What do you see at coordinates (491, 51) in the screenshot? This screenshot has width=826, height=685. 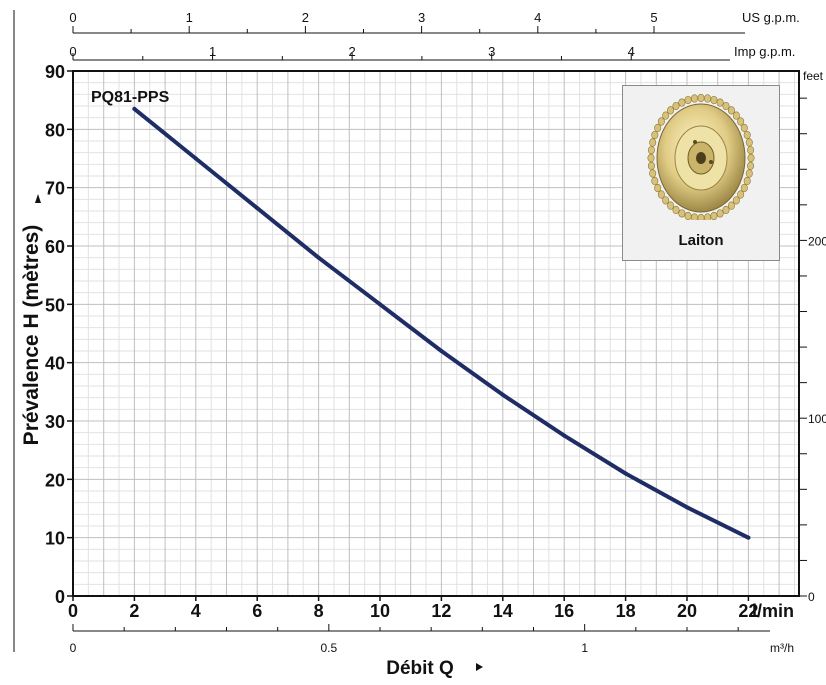 I see `imp-tick-label: 3` at bounding box center [491, 51].